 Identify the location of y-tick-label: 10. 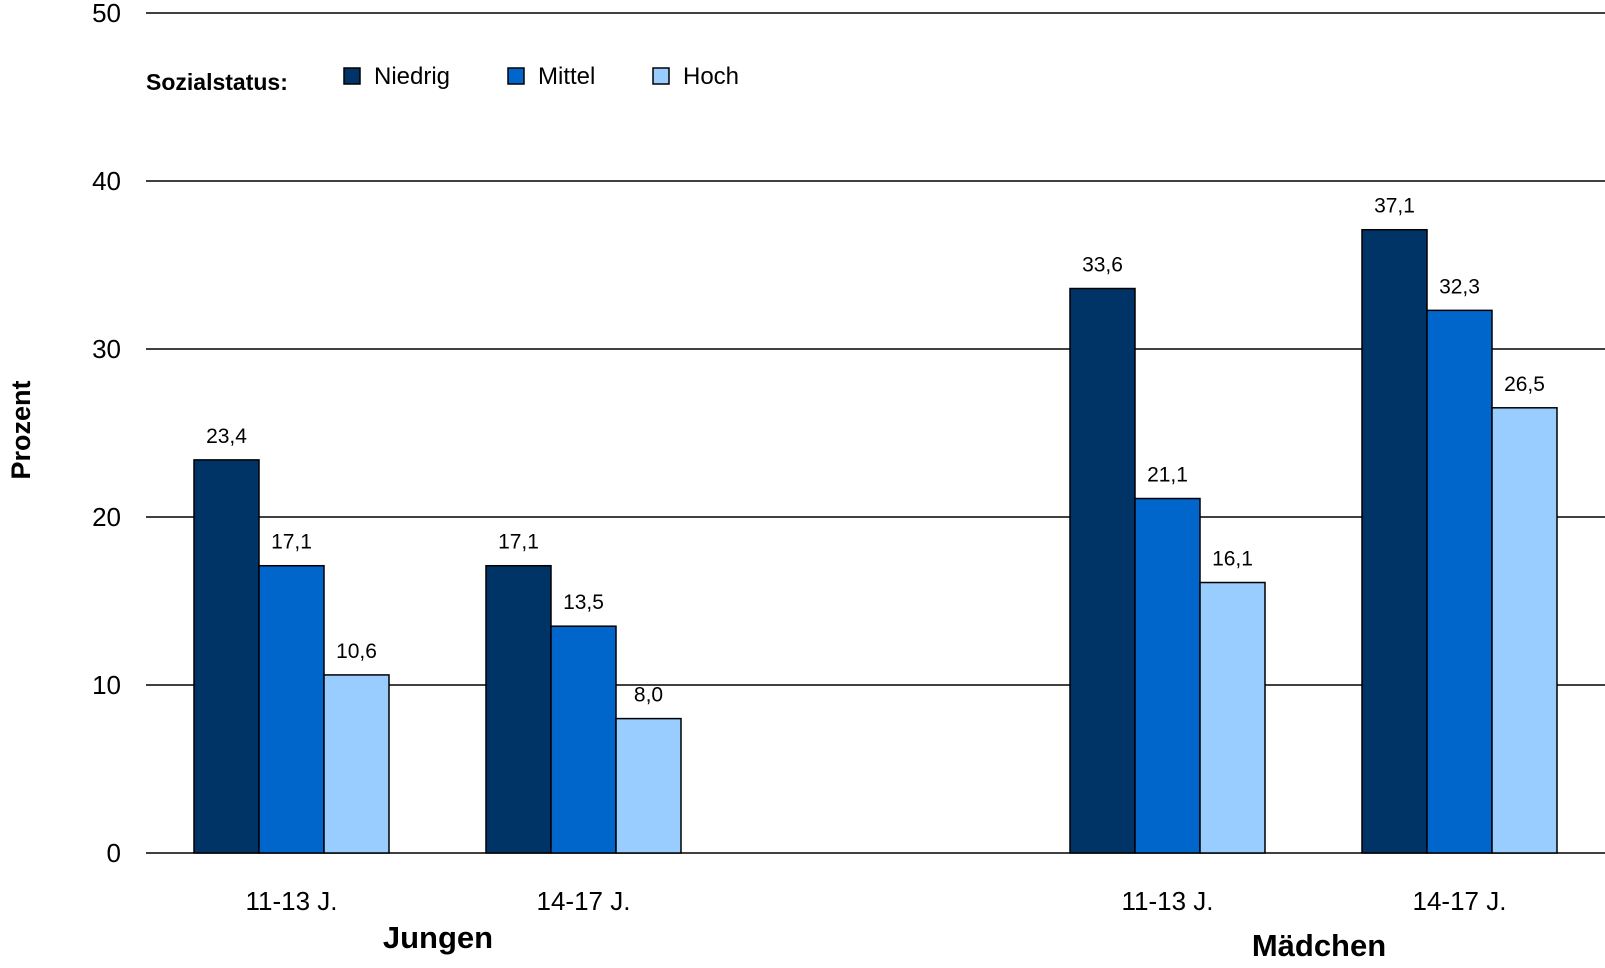
(106, 685).